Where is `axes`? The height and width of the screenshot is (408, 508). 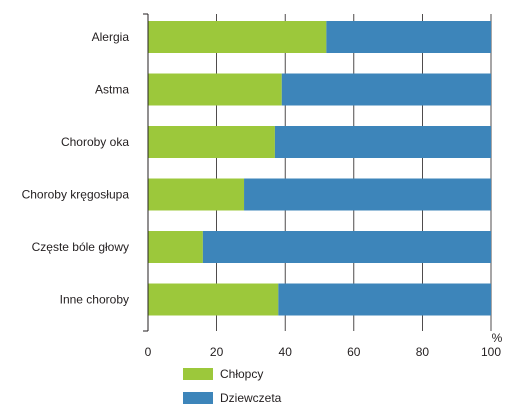 axes is located at coordinates (146, 172).